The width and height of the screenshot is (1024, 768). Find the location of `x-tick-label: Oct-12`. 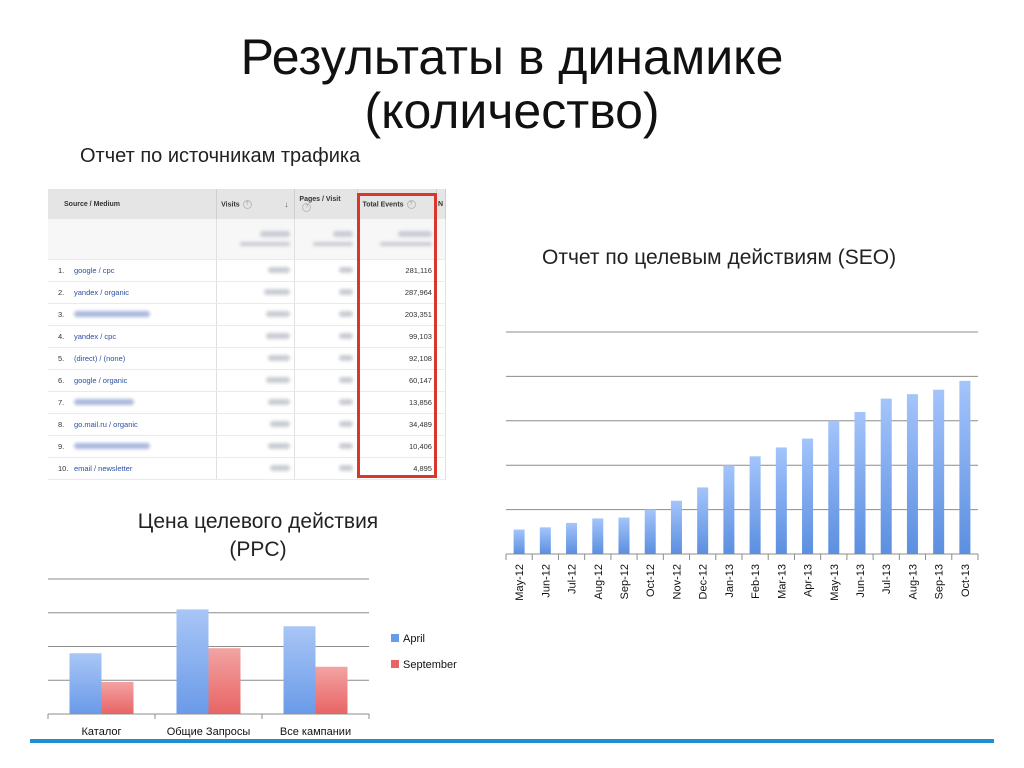

x-tick-label: Oct-12 is located at coordinates (651, 580).